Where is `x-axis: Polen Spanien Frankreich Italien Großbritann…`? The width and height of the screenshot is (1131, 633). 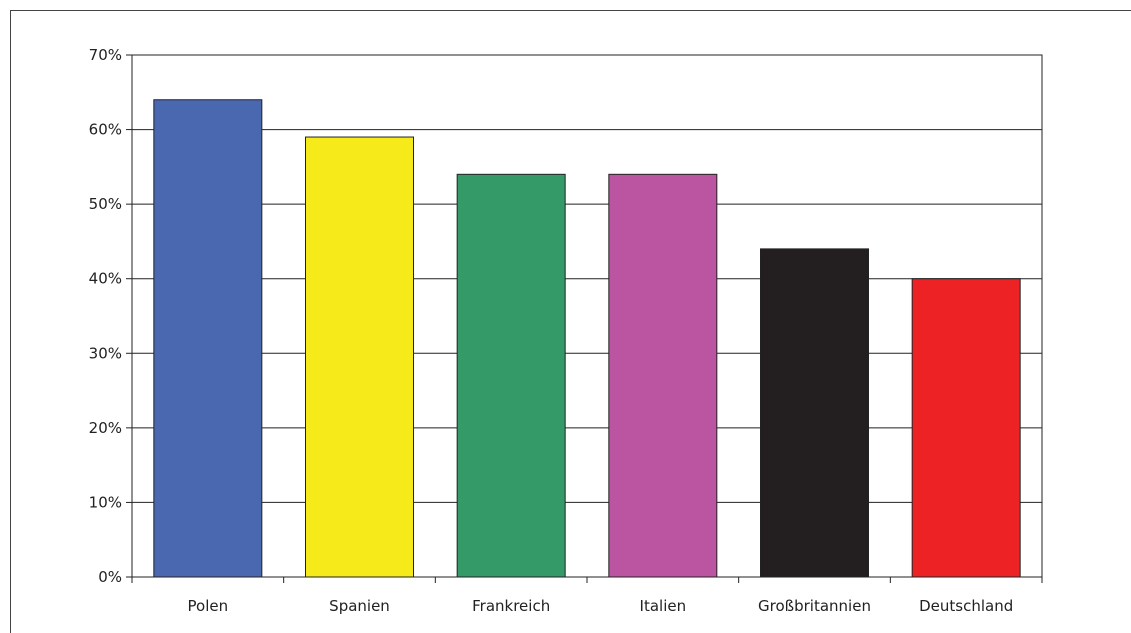
x-axis: Polen Spanien Frankreich Italien Großbritann… is located at coordinates (587, 595).